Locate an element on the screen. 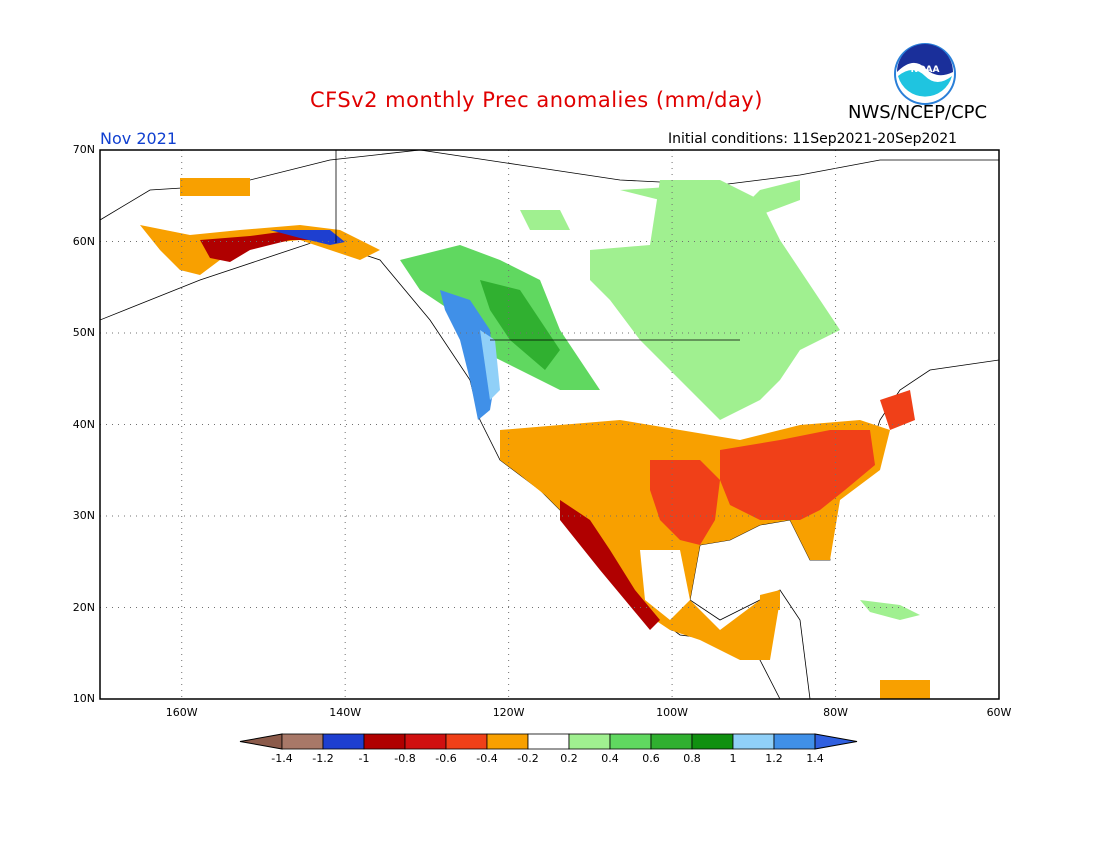 This screenshot has height=850, width=1100. colorbar-tick-label: -1.4 is located at coordinates (282, 758).